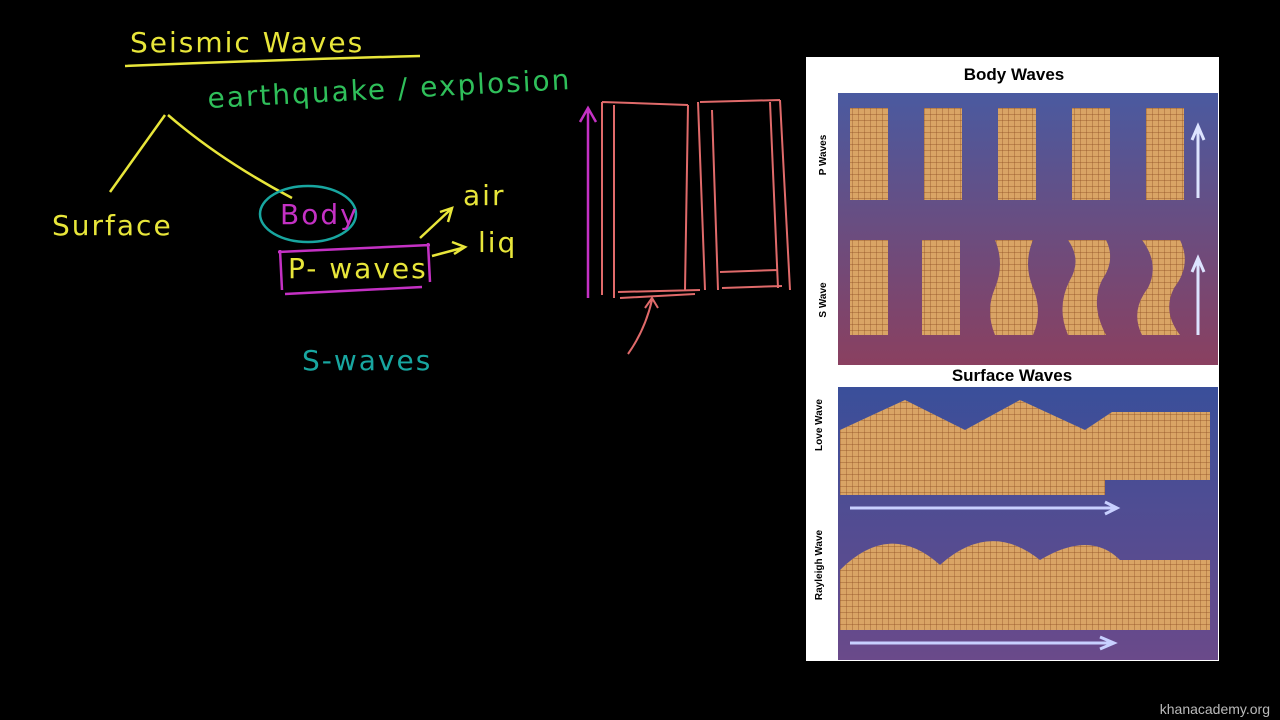 This screenshot has height=720, width=1280. What do you see at coordinates (358, 268) in the screenshot?
I see `p-waves-label: P- waves` at bounding box center [358, 268].